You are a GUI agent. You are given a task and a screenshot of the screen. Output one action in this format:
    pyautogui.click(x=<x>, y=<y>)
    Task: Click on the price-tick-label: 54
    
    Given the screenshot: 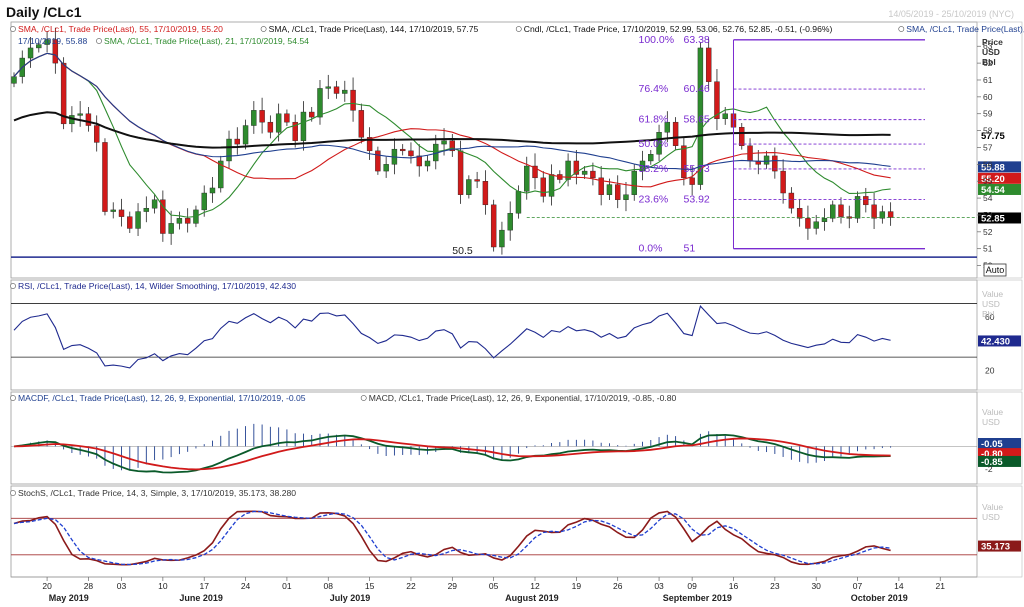 What is the action you would take?
    pyautogui.click(x=988, y=198)
    